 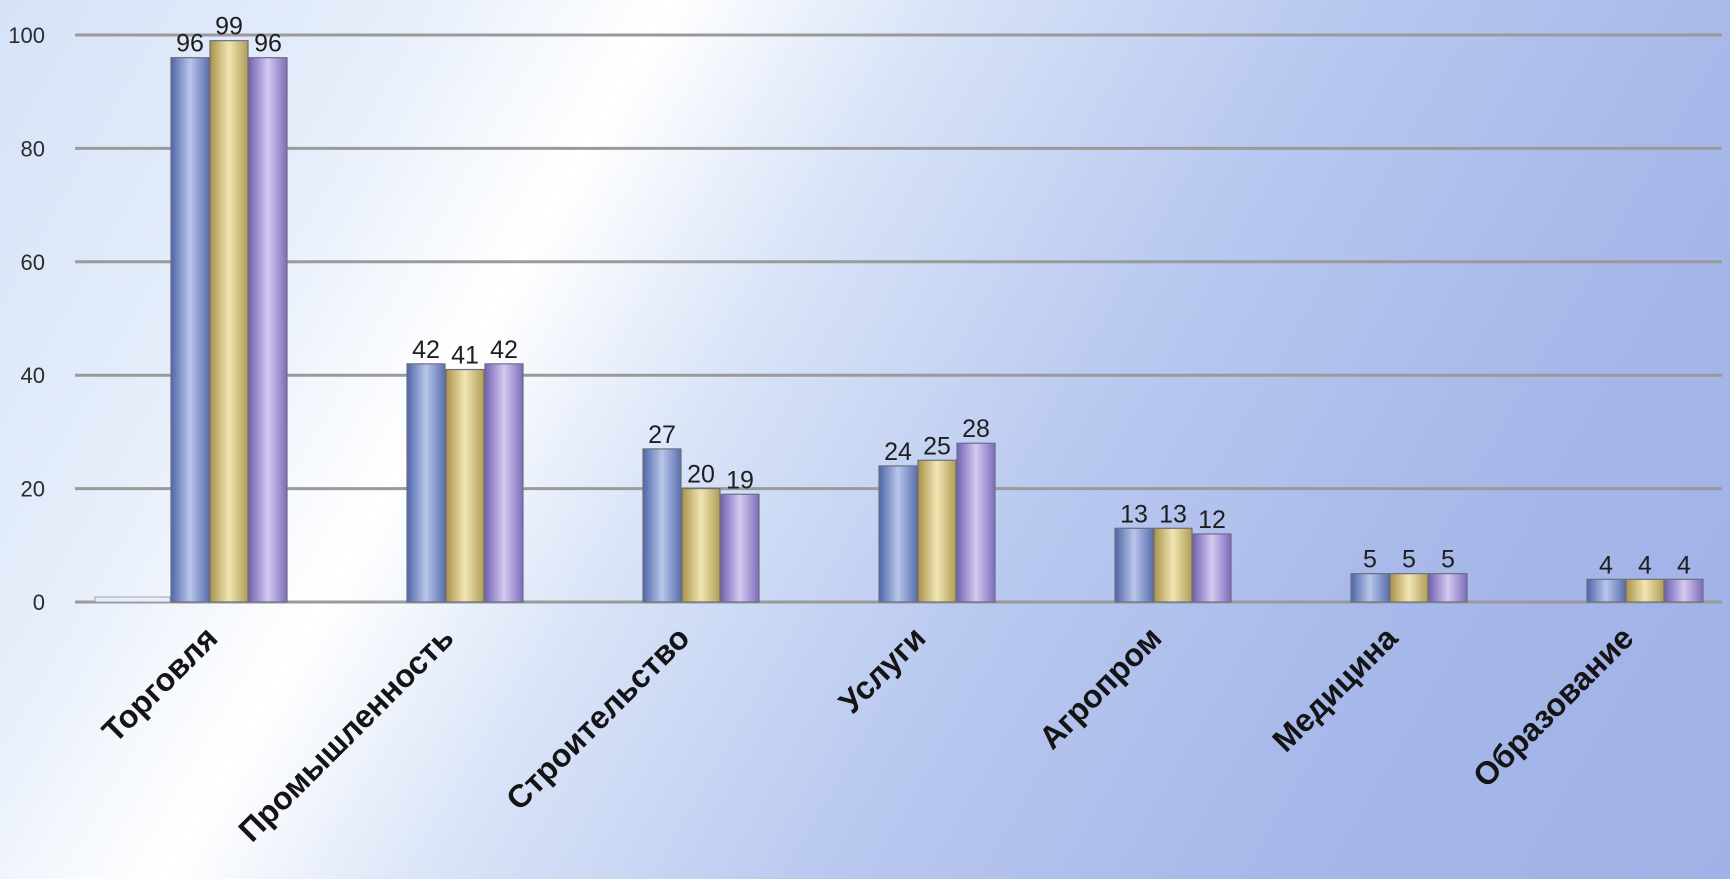 What do you see at coordinates (33, 375) in the screenshot?
I see `y-tick-label: 40` at bounding box center [33, 375].